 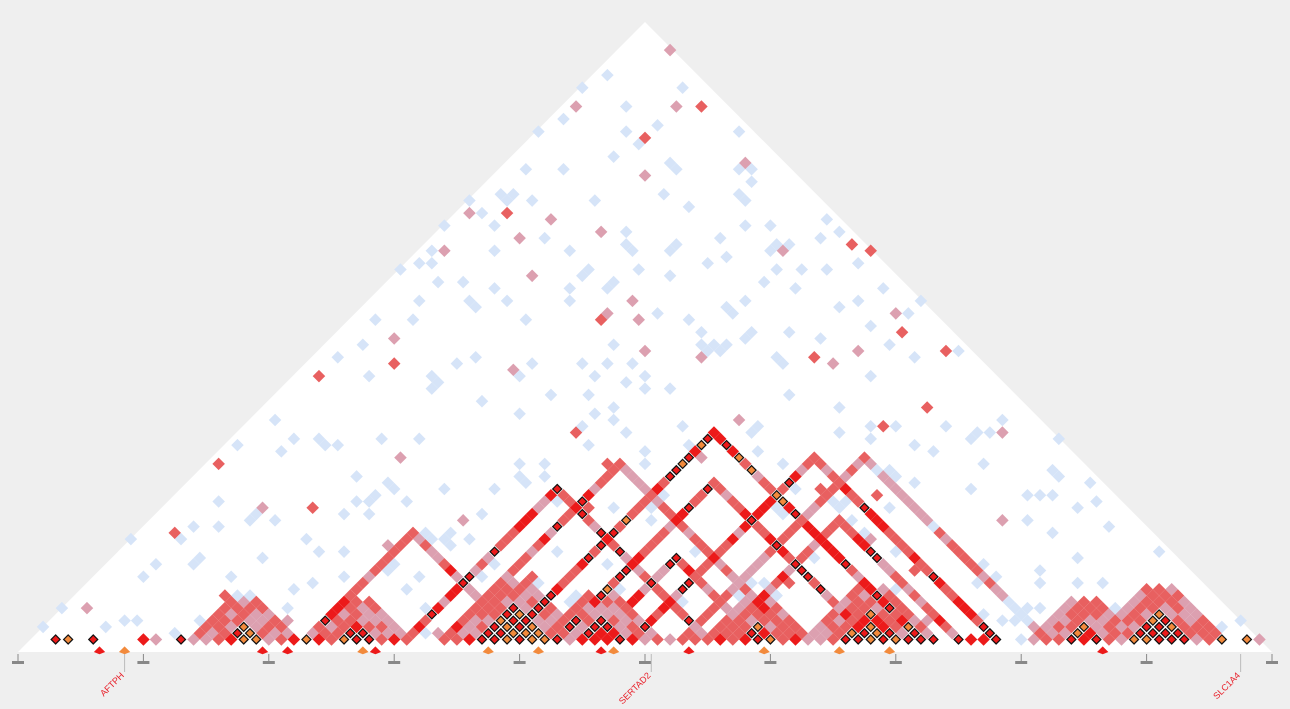 I want to click on gene-label: SERTAD2, so click(x=635, y=688).